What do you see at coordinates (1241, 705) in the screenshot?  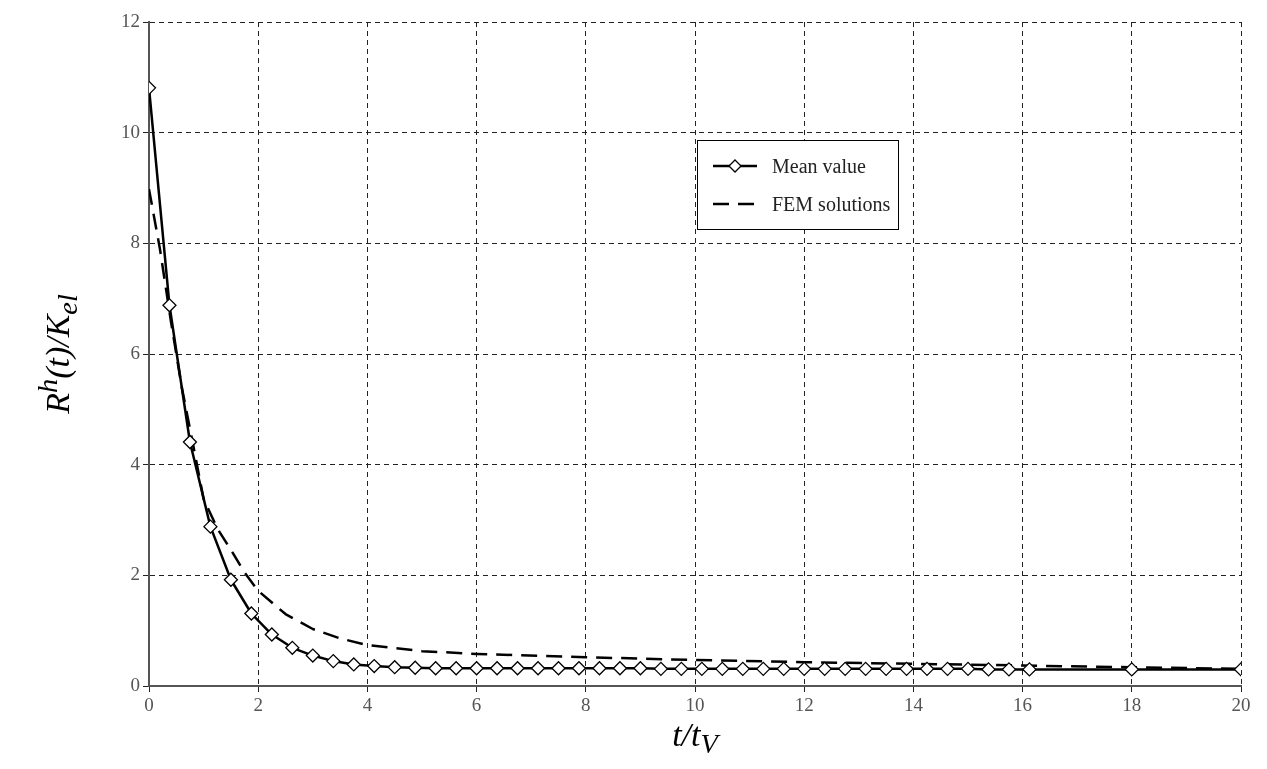 I see `x-tick-label: 20` at bounding box center [1241, 705].